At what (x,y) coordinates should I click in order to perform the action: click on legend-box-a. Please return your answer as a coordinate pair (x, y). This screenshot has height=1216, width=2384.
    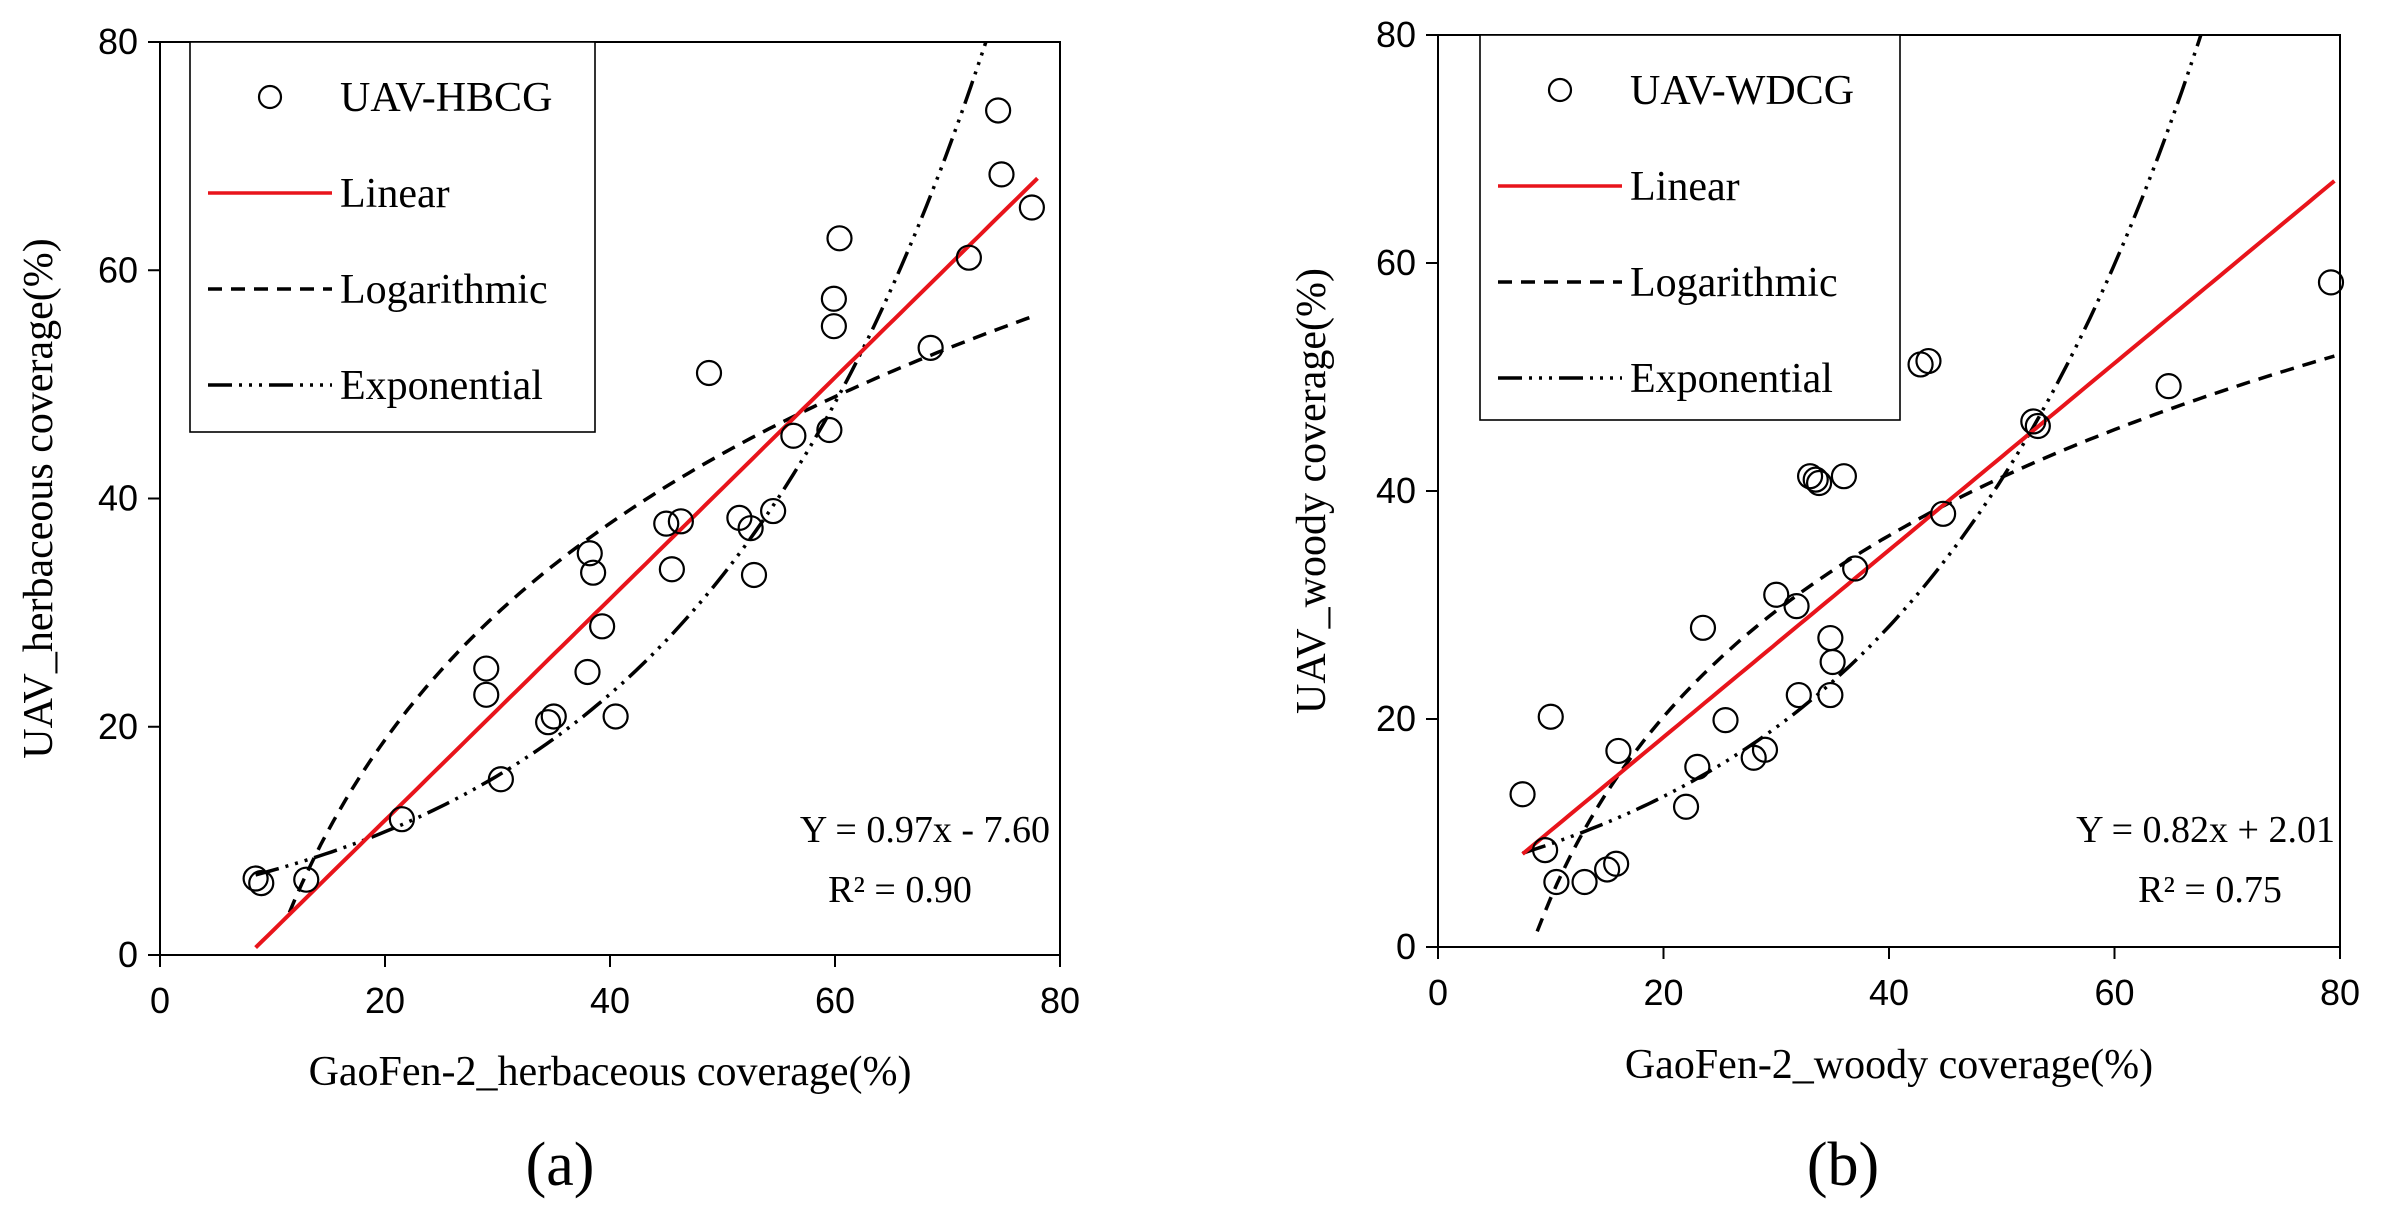
    Looking at the image, I should click on (392, 237).